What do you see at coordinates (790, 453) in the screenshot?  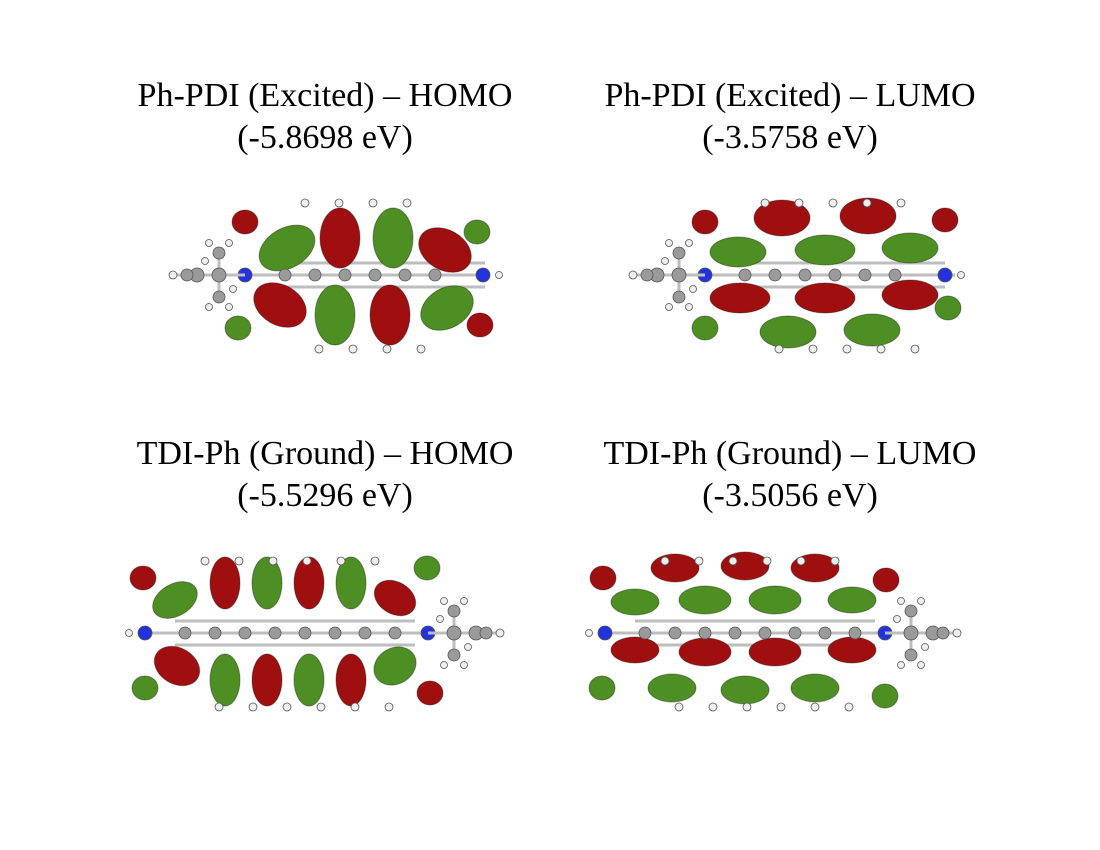 I see `panel-title-line1: TDI-Ph (Ground) – LUMO` at bounding box center [790, 453].